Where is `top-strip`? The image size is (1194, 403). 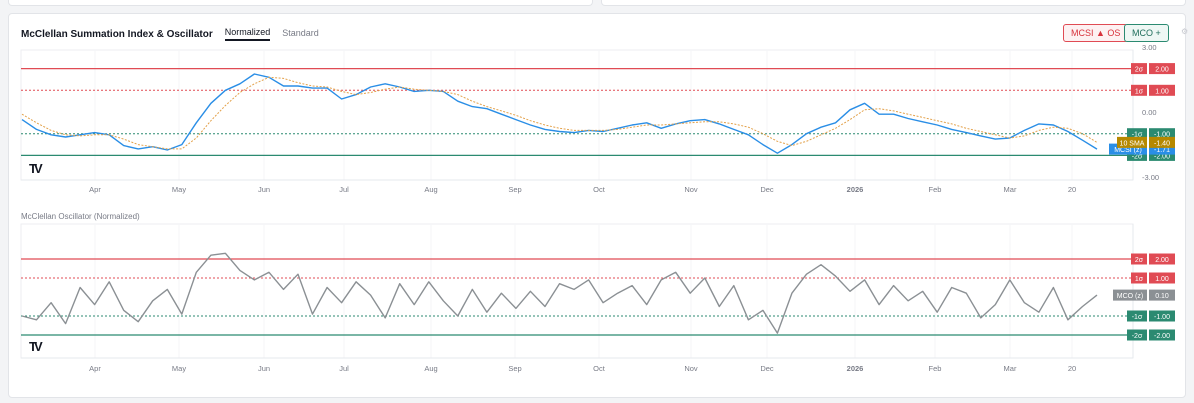
top-strip is located at coordinates (597, 4).